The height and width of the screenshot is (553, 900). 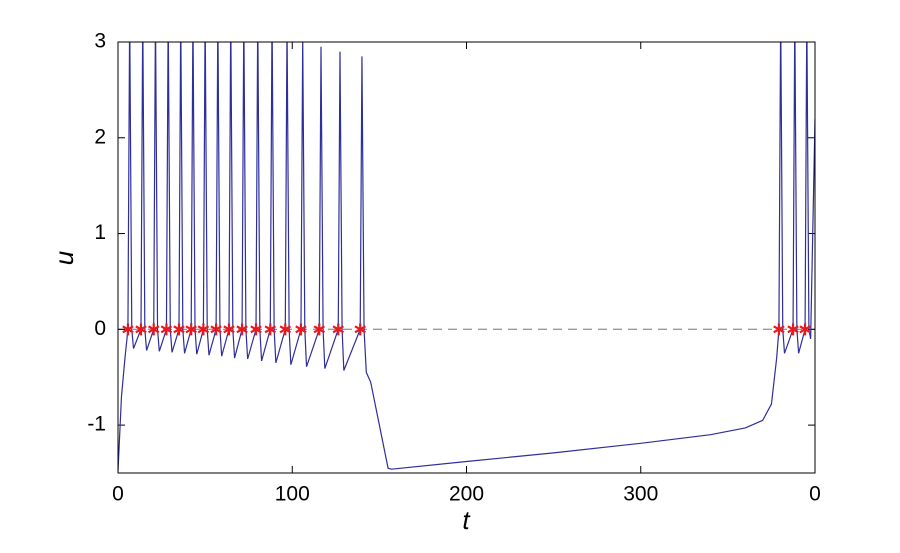 What do you see at coordinates (100, 41) in the screenshot?
I see `y-tick-label: 3` at bounding box center [100, 41].